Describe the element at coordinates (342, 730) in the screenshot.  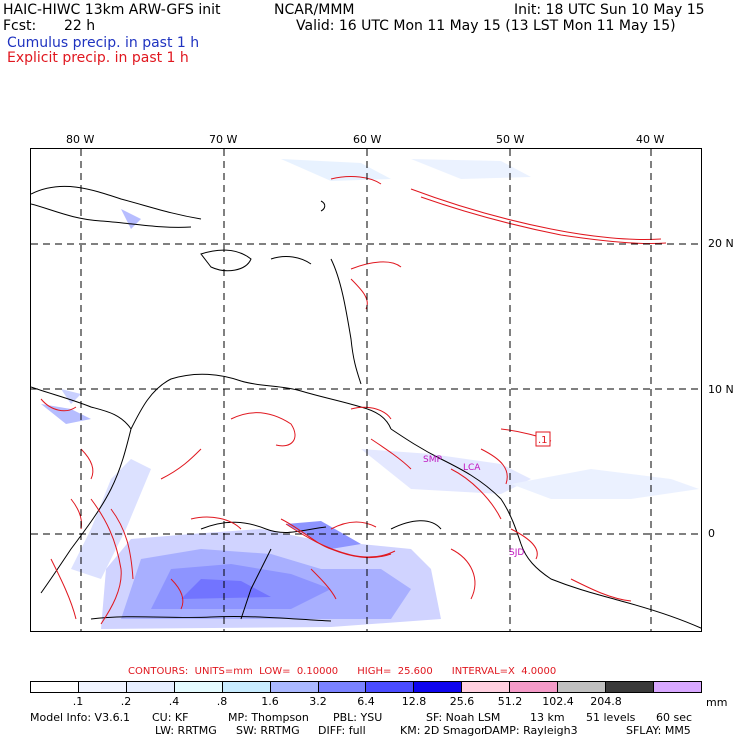
I see `model-info-diff: DIFF: full` at that location.